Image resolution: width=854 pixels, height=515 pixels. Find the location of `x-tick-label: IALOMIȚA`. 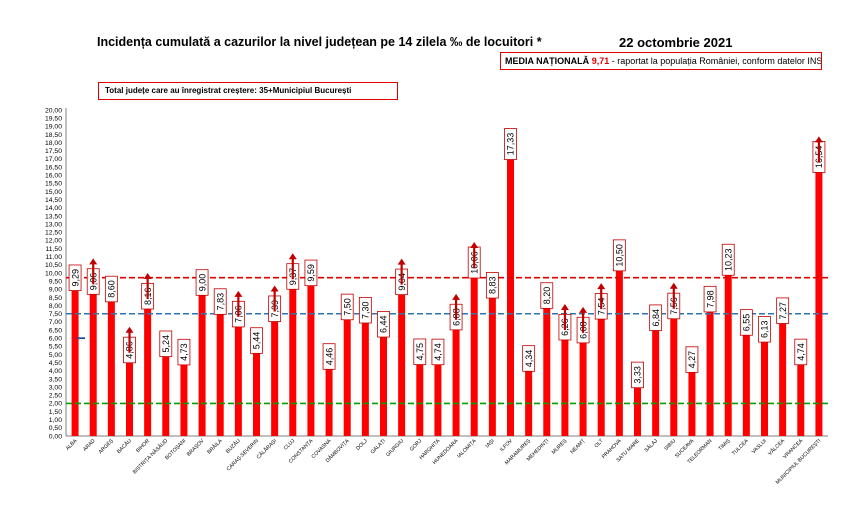

x-tick-label: IALOMIȚA is located at coordinates (467, 449).